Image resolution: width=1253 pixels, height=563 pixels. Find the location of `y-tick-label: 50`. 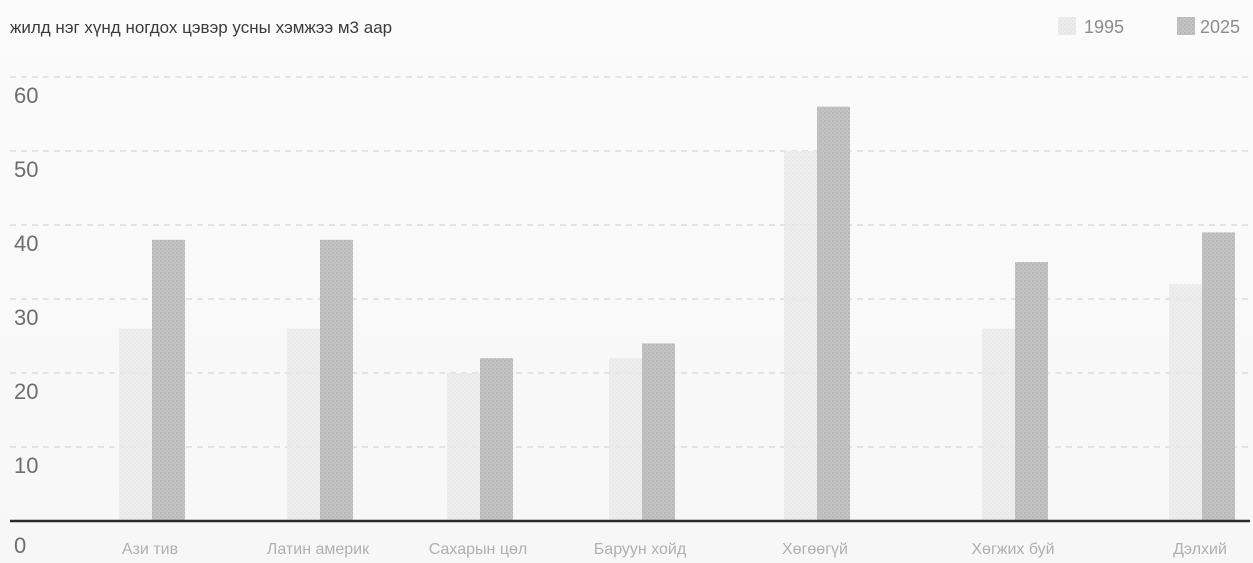

y-tick-label: 50 is located at coordinates (26, 169).